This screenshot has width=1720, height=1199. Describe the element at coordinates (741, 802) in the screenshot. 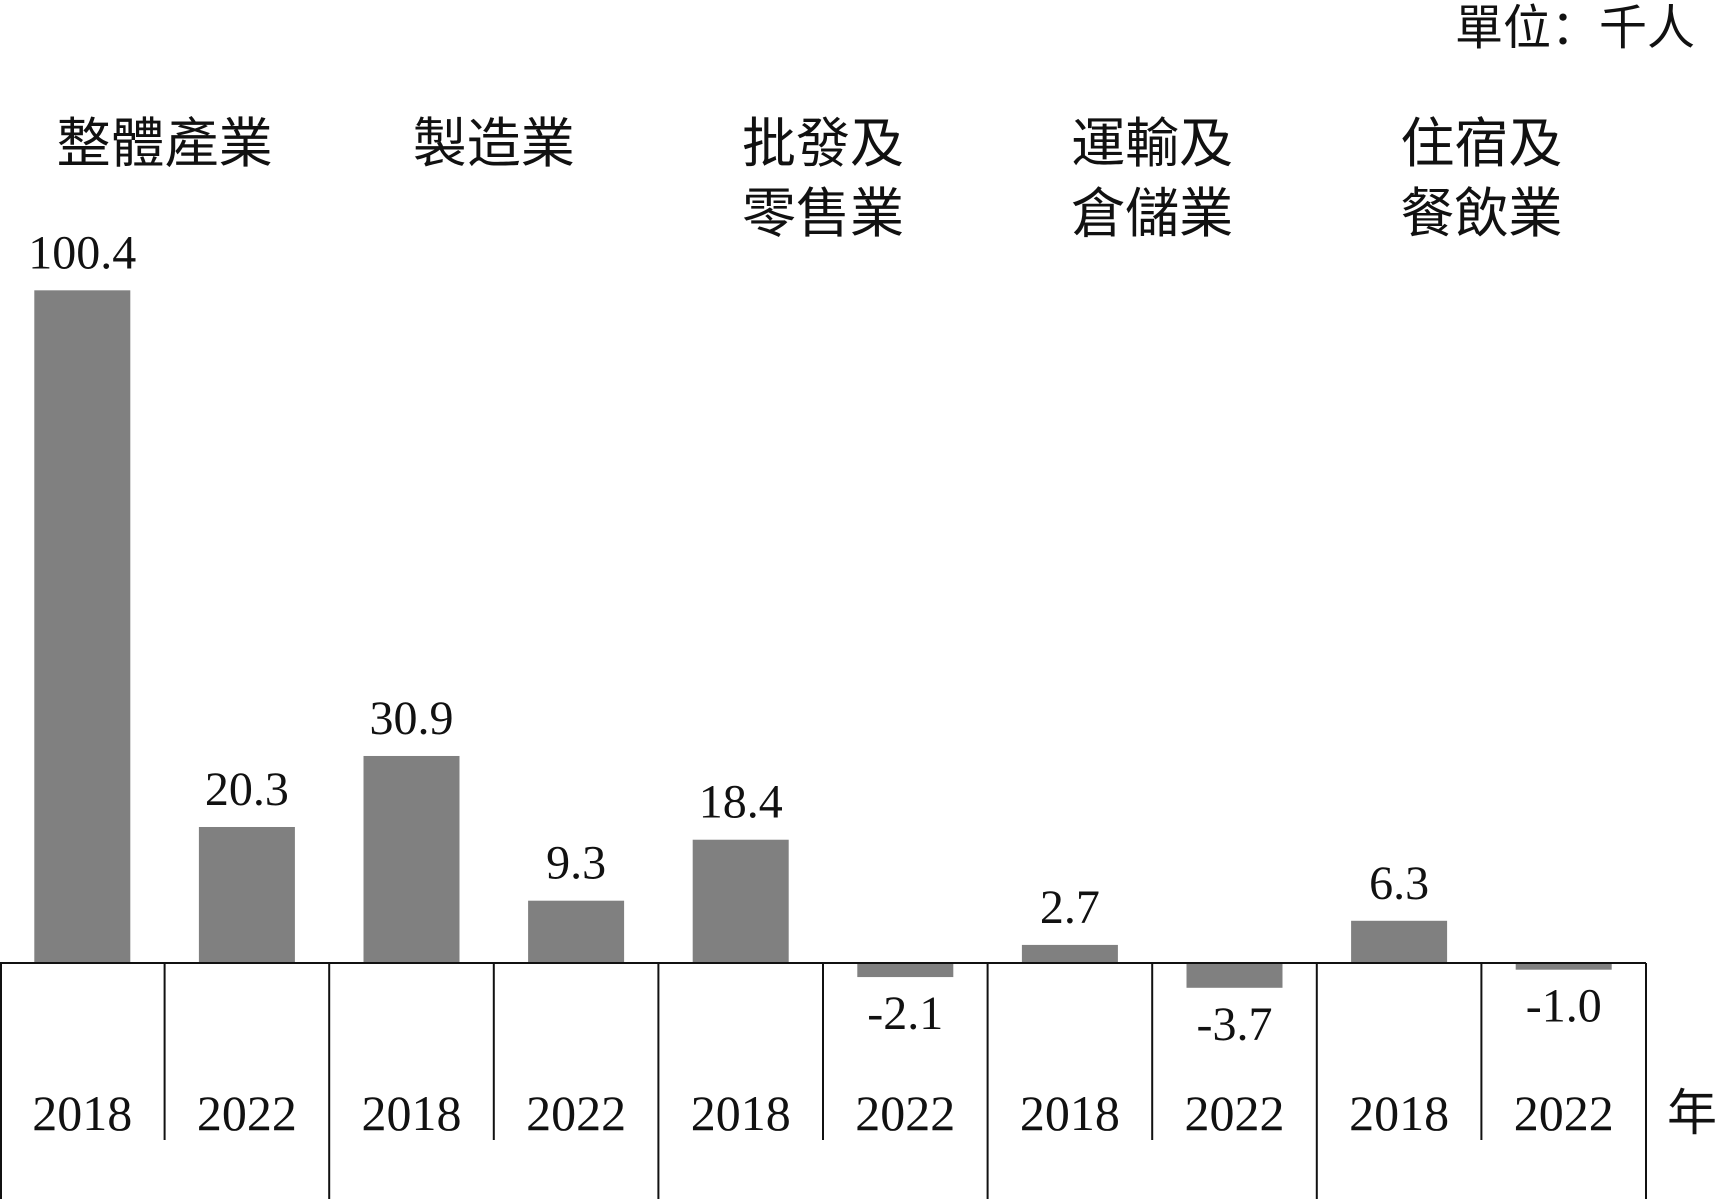

I see `value-label: 18.4` at that location.